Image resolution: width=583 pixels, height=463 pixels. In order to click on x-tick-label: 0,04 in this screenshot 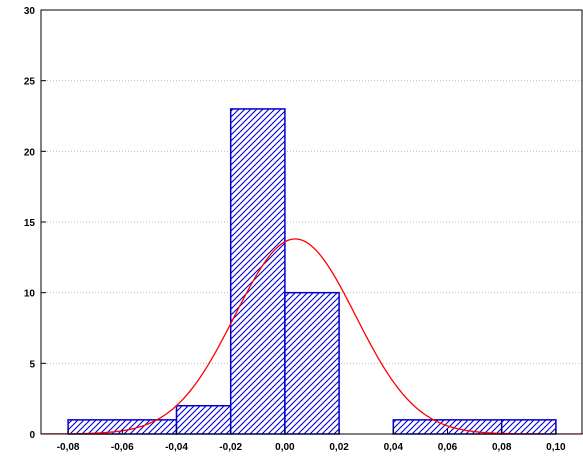, I will do `click(394, 447)`.